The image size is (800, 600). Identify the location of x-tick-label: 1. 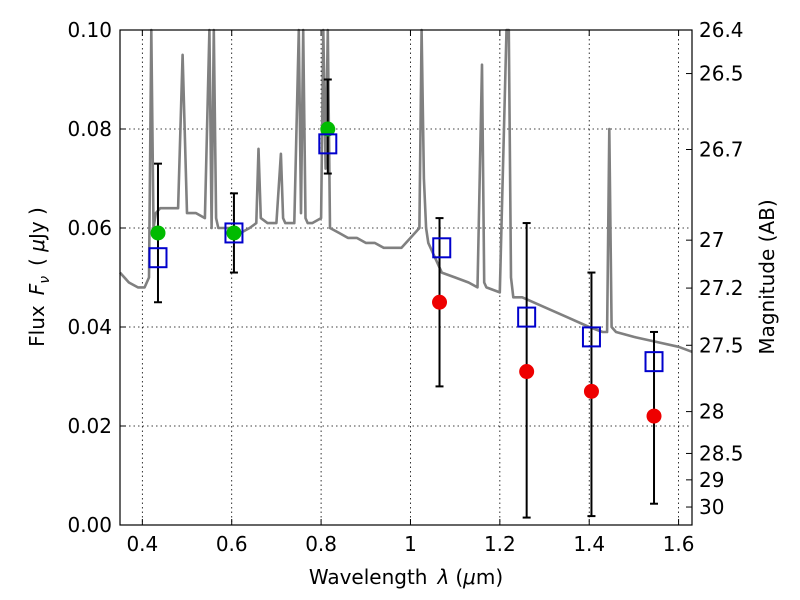
(410, 544).